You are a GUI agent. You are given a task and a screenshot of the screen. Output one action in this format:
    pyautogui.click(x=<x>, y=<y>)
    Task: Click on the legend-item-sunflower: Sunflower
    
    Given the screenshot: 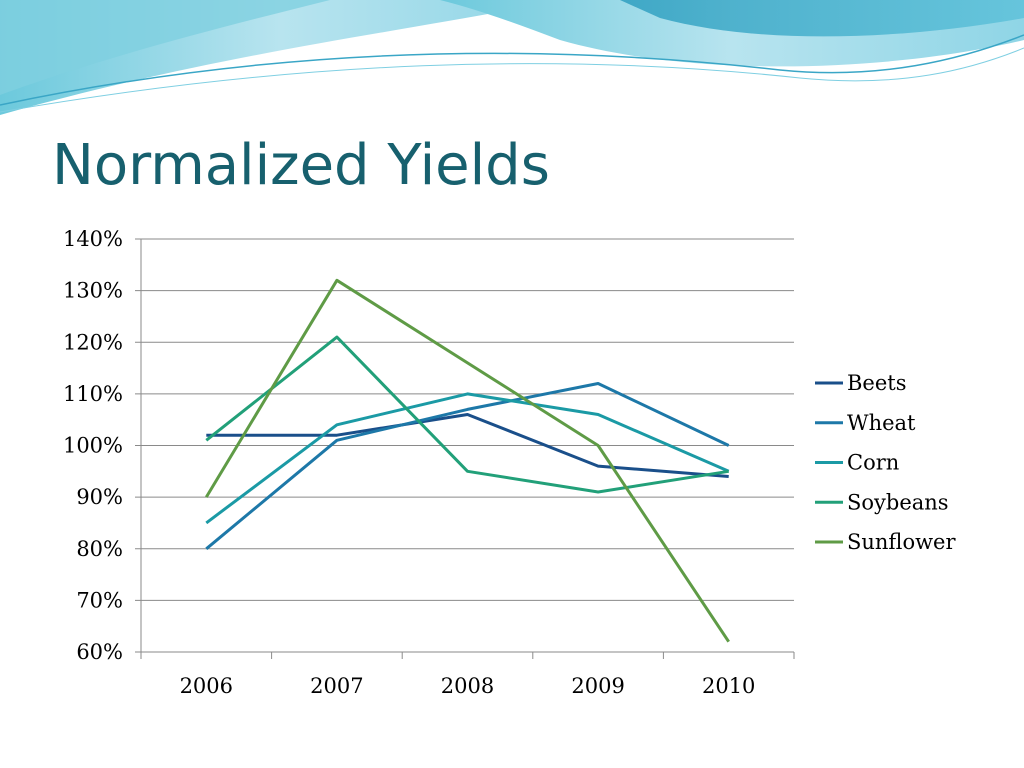 What is the action you would take?
    pyautogui.click(x=885, y=542)
    